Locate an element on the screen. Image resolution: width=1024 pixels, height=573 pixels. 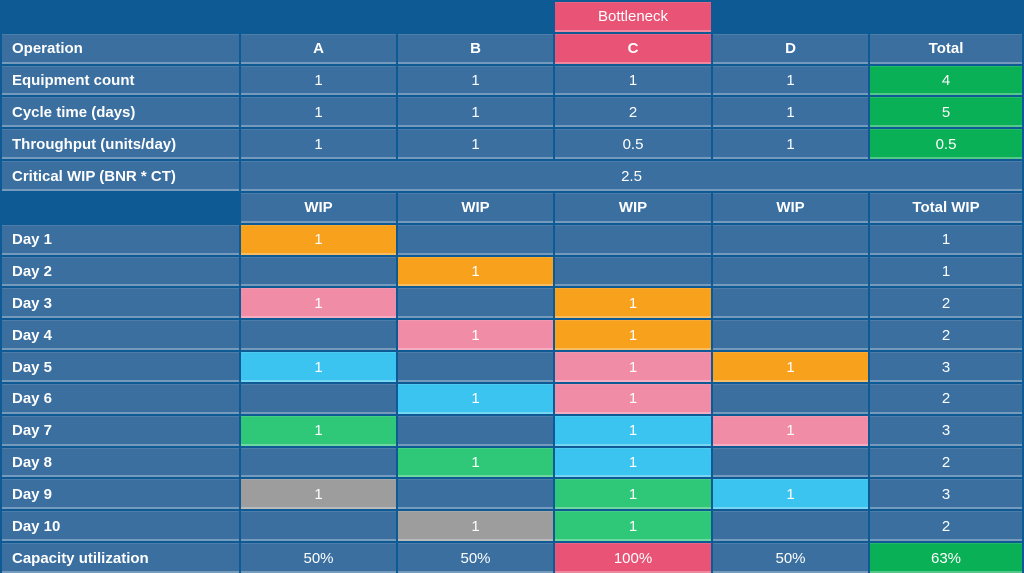
spec-total-cell: 4 is located at coordinates (946, 80).